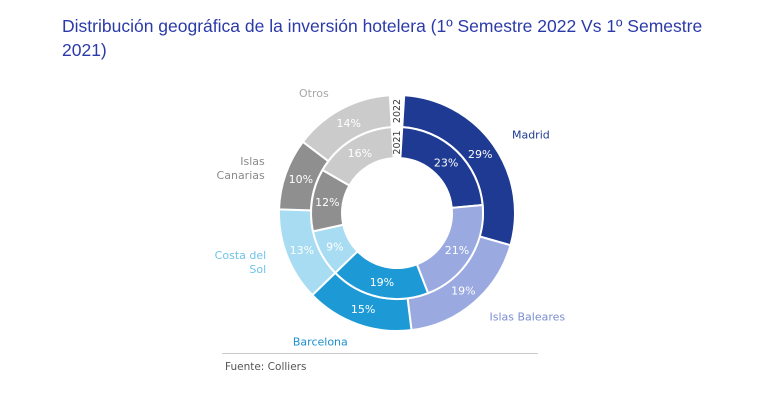 This screenshot has width=770, height=400. Describe the element at coordinates (334, 246) in the screenshot. I see `2021-label-costa-del-sol: 9%` at that location.